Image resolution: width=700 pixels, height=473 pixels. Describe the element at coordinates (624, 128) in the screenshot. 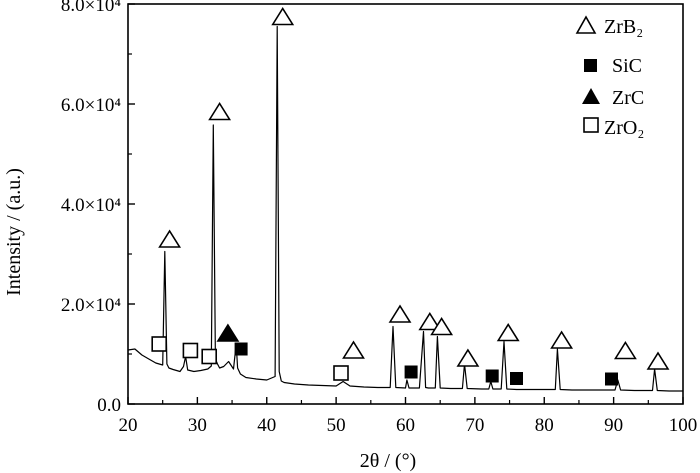

I see `legend-label-zro2: ZrO₂` at that location.